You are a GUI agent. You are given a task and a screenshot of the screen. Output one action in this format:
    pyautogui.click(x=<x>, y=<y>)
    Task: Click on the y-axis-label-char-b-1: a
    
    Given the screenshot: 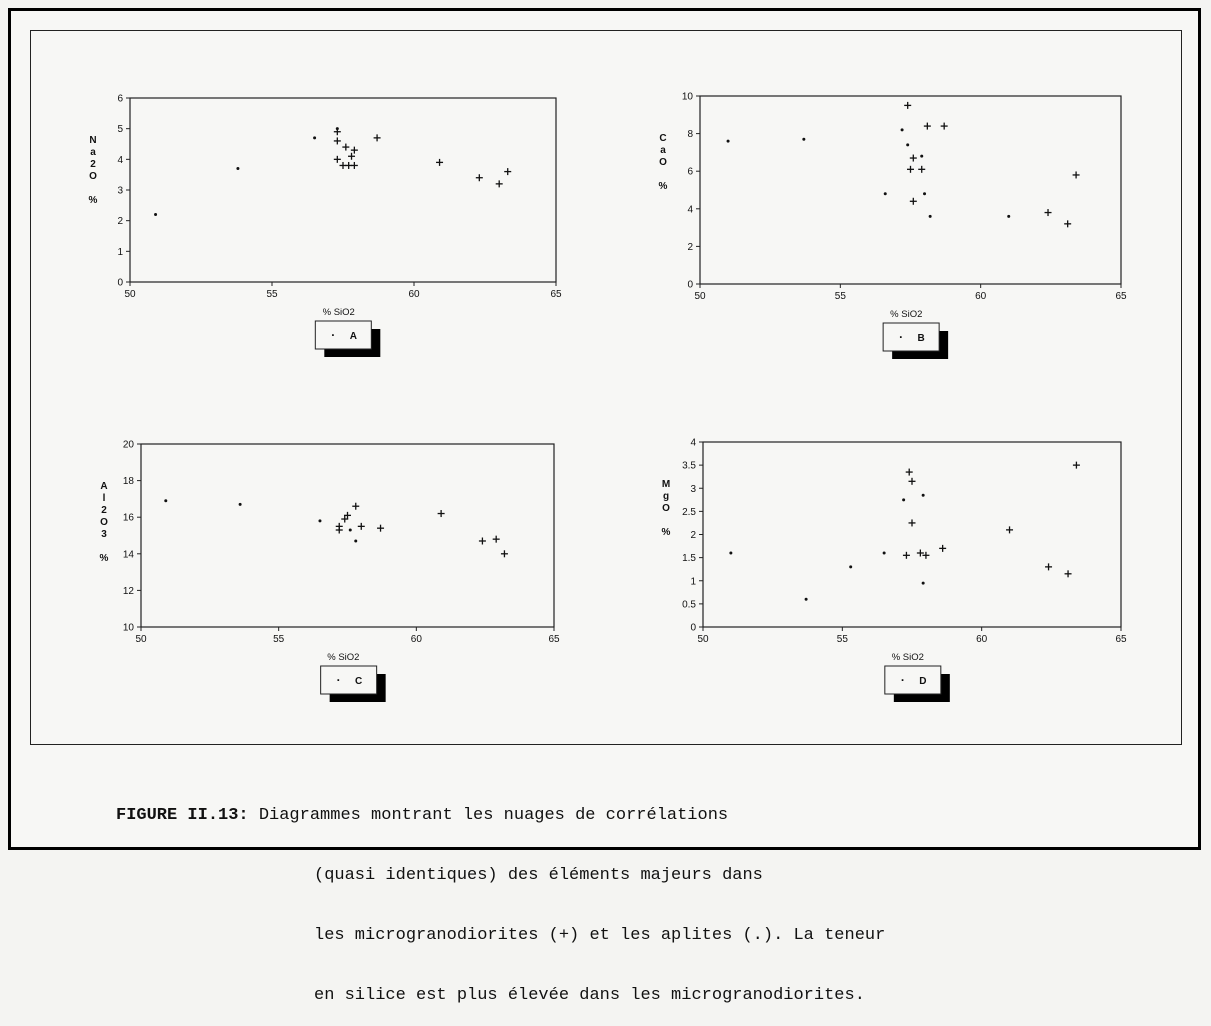 What is the action you would take?
    pyautogui.click(x=663, y=150)
    